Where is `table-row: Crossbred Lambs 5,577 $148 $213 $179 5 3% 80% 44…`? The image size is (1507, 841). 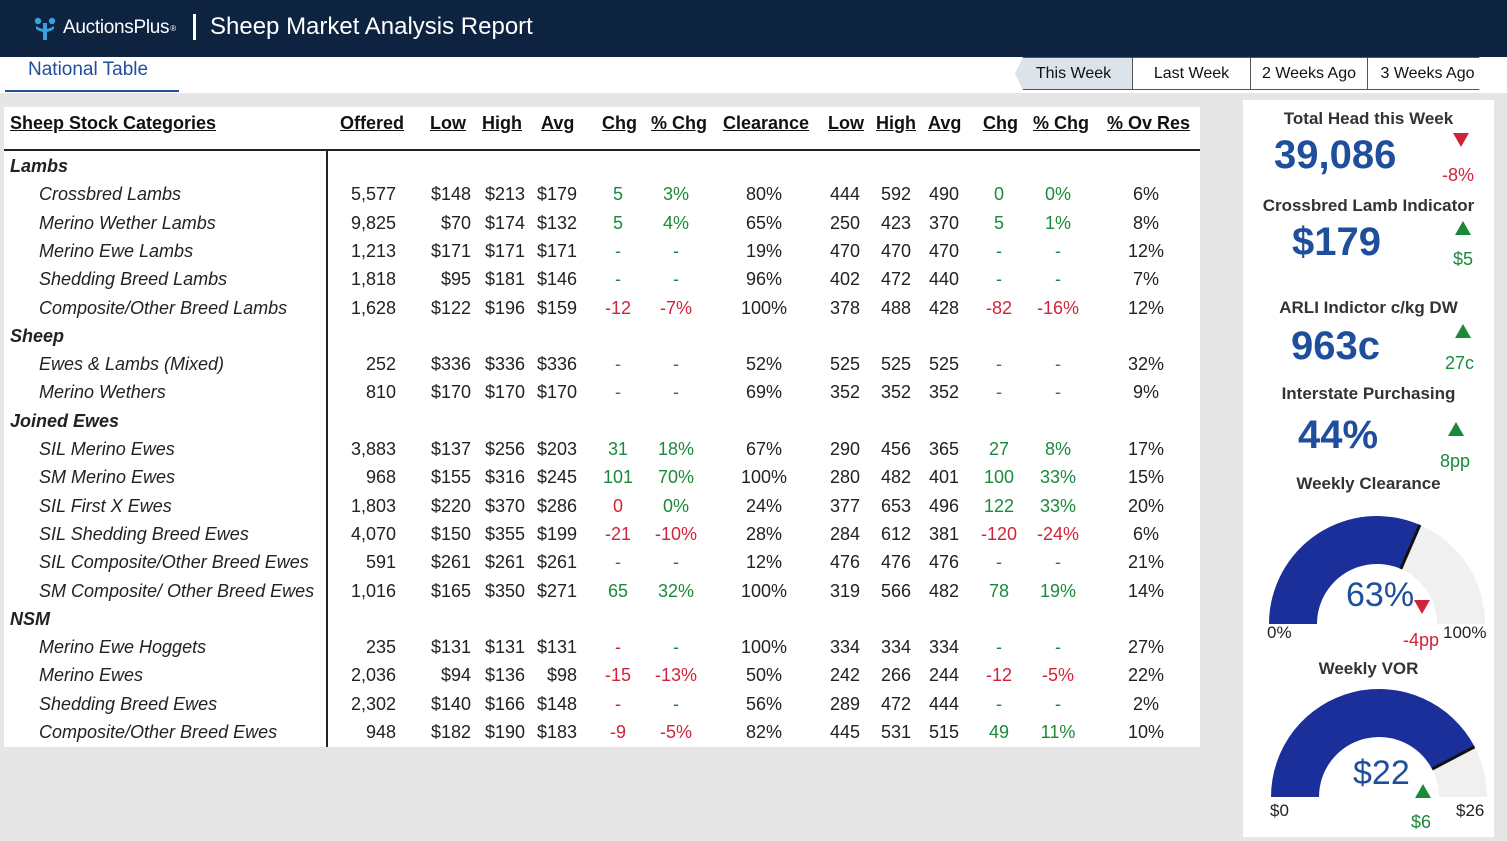
table-row: Crossbred Lambs 5,577 $148 $213 $179 5 3% 80% 44… is located at coordinates (602, 195).